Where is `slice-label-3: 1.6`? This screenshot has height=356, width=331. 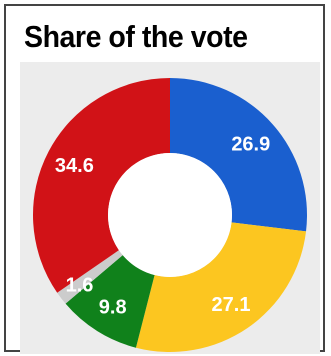 slice-label-3: 1.6 is located at coordinates (80, 285).